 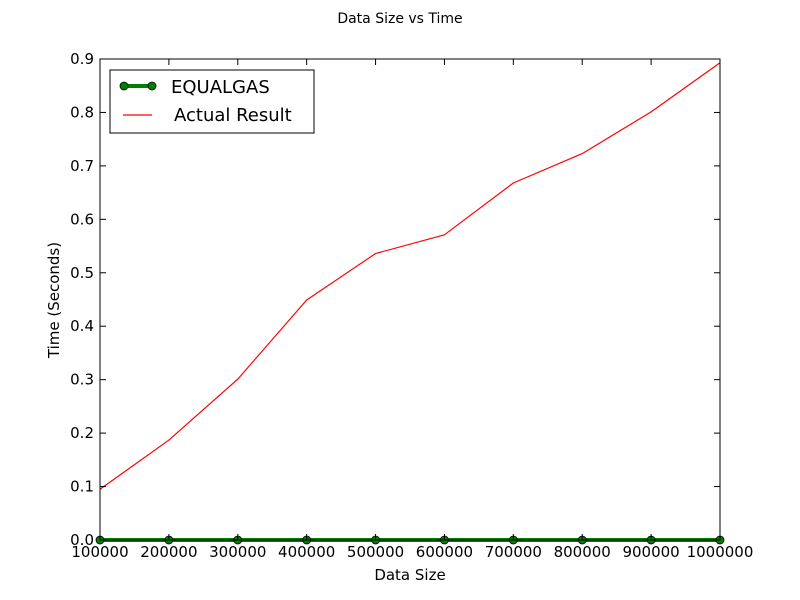 I want to click on legend-item-equalgas: EQUALGAS, so click(x=194, y=87).